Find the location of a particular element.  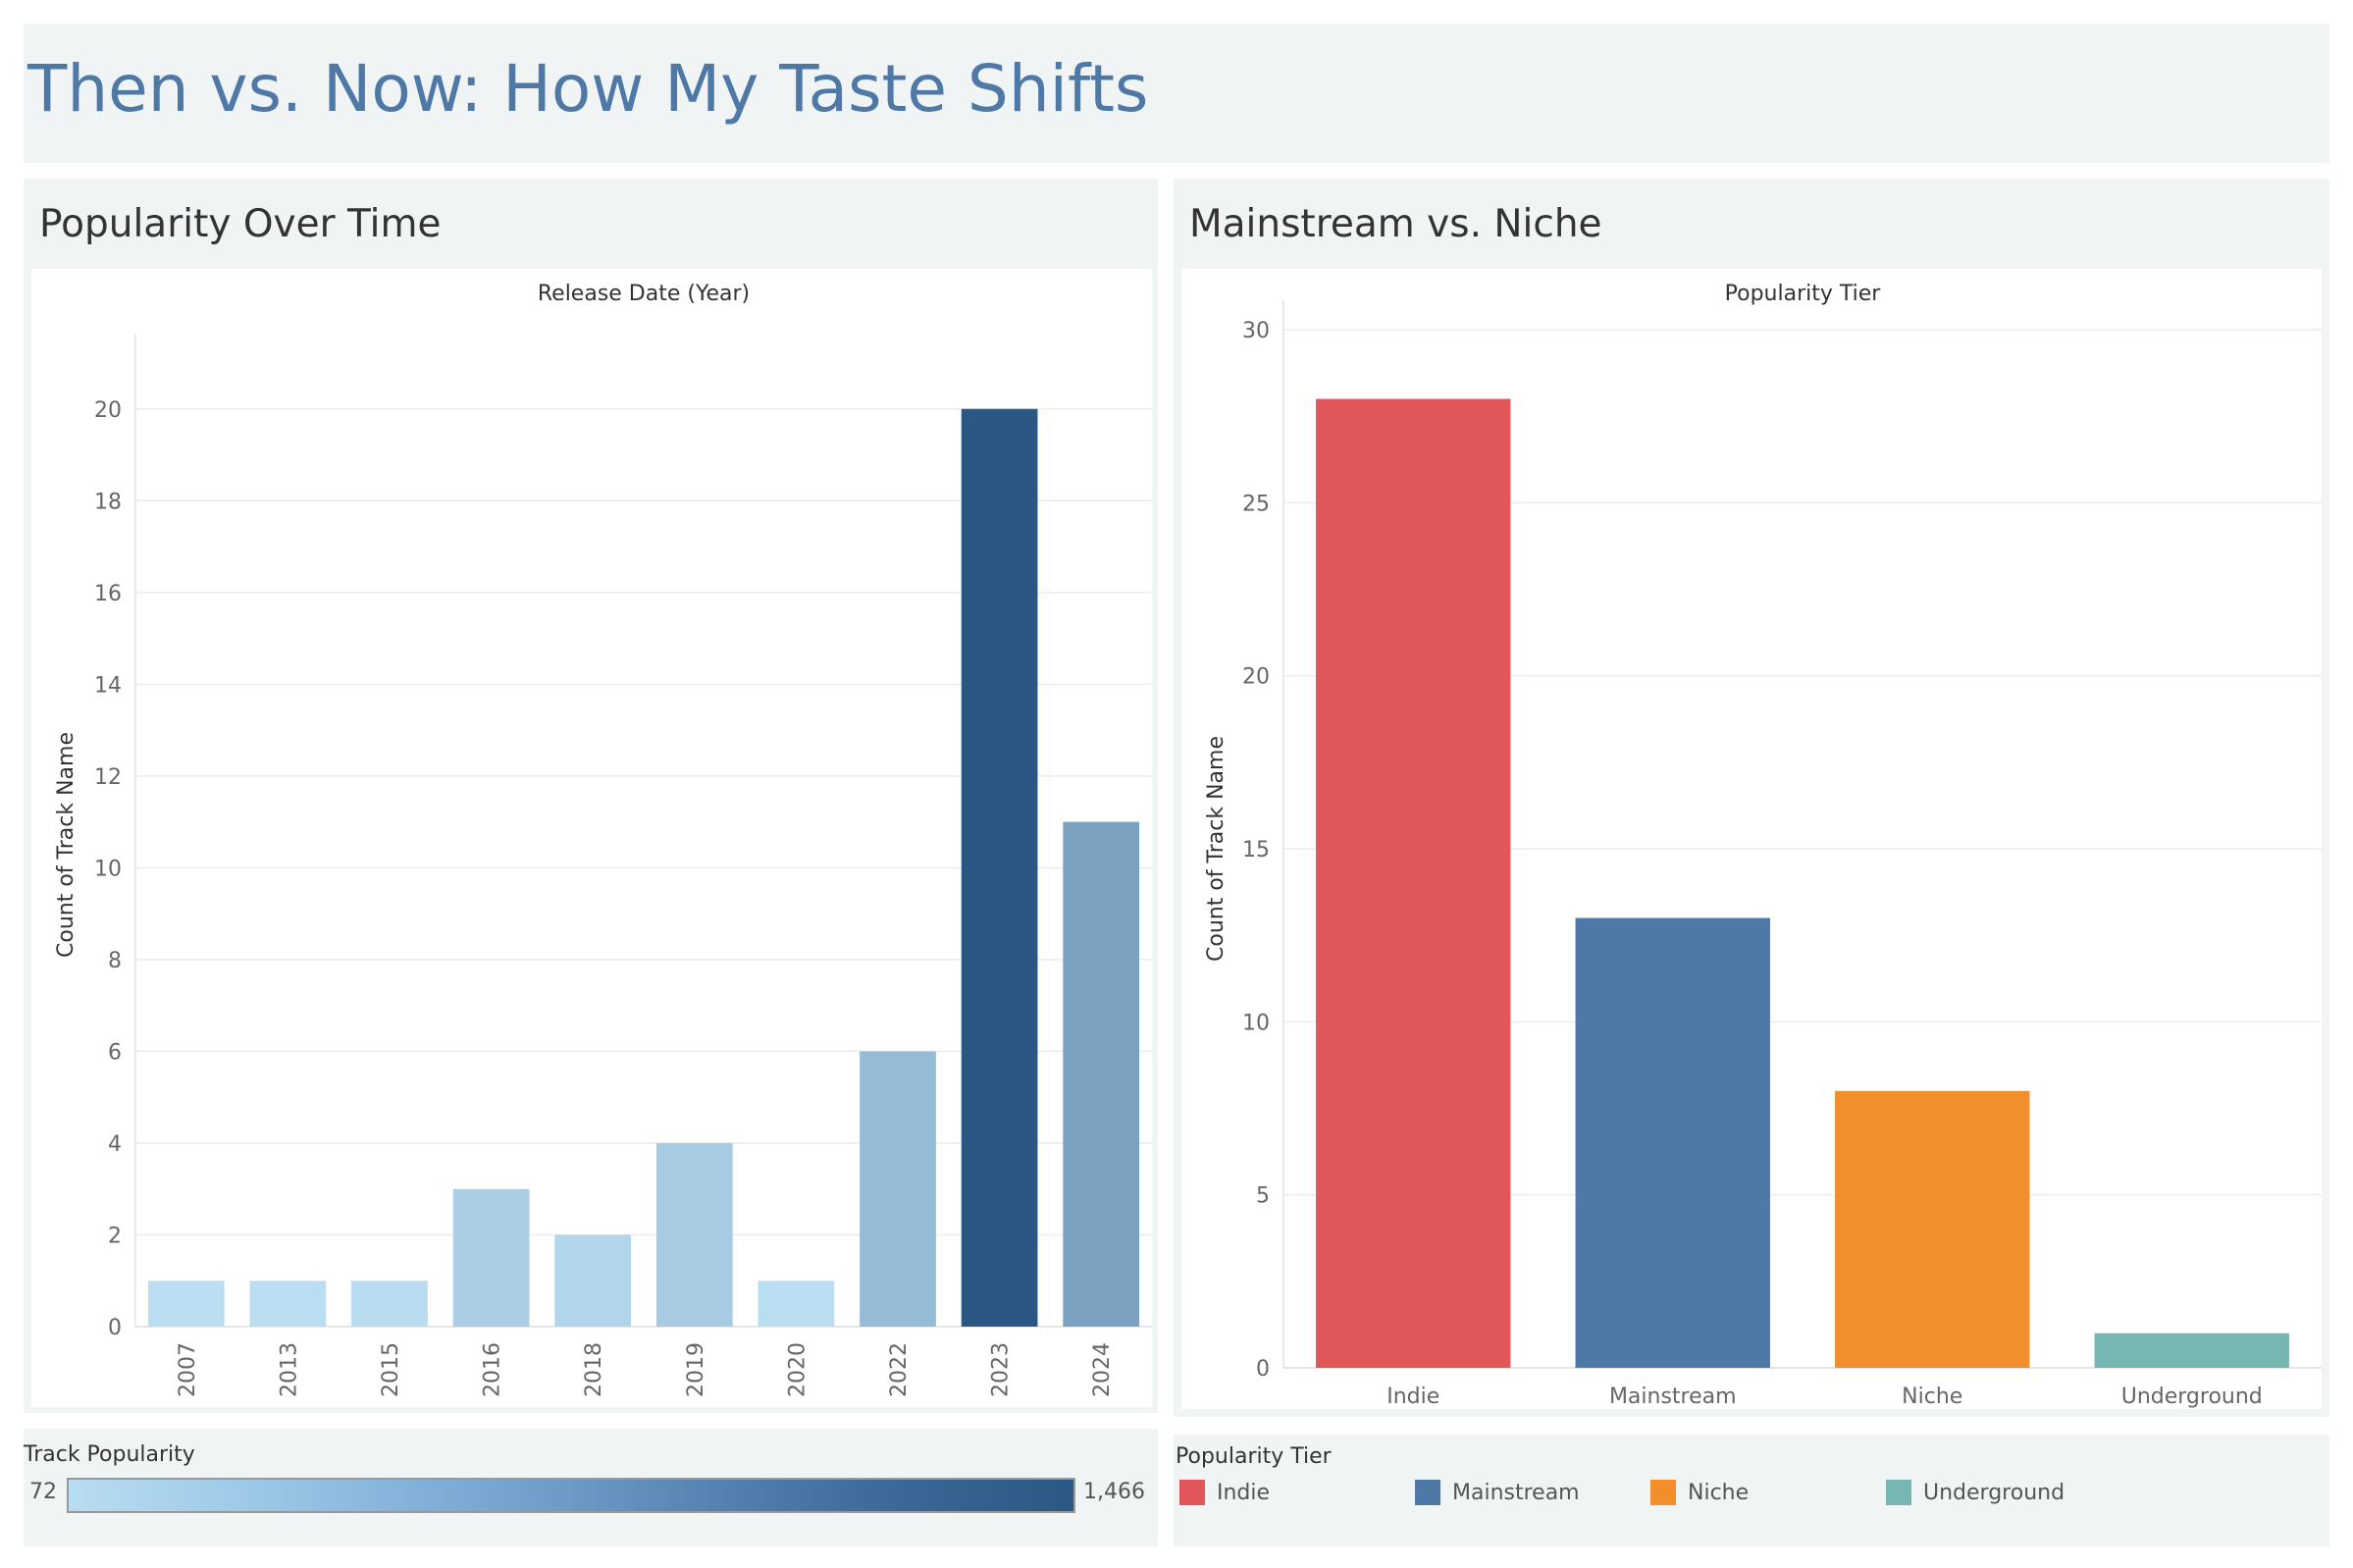

x-tick-label: 2016 is located at coordinates (493, 1369).